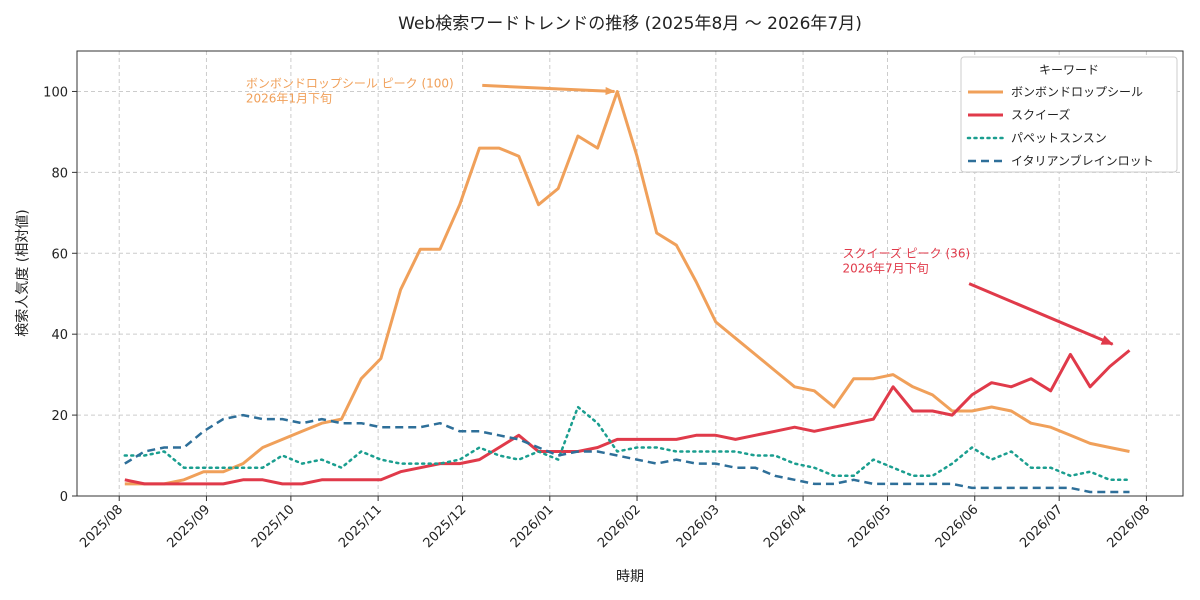 This screenshot has width=1200, height=600. I want to click on legend-box, so click(1069, 114).